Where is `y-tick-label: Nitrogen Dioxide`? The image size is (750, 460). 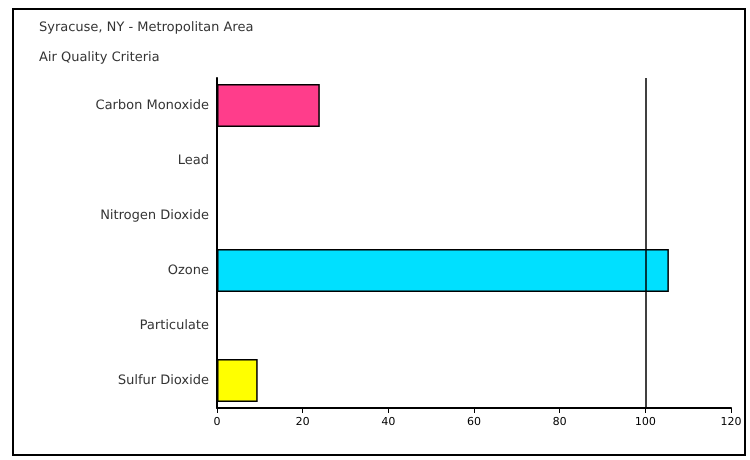 y-tick-label: Nitrogen Dioxide is located at coordinates (154, 215).